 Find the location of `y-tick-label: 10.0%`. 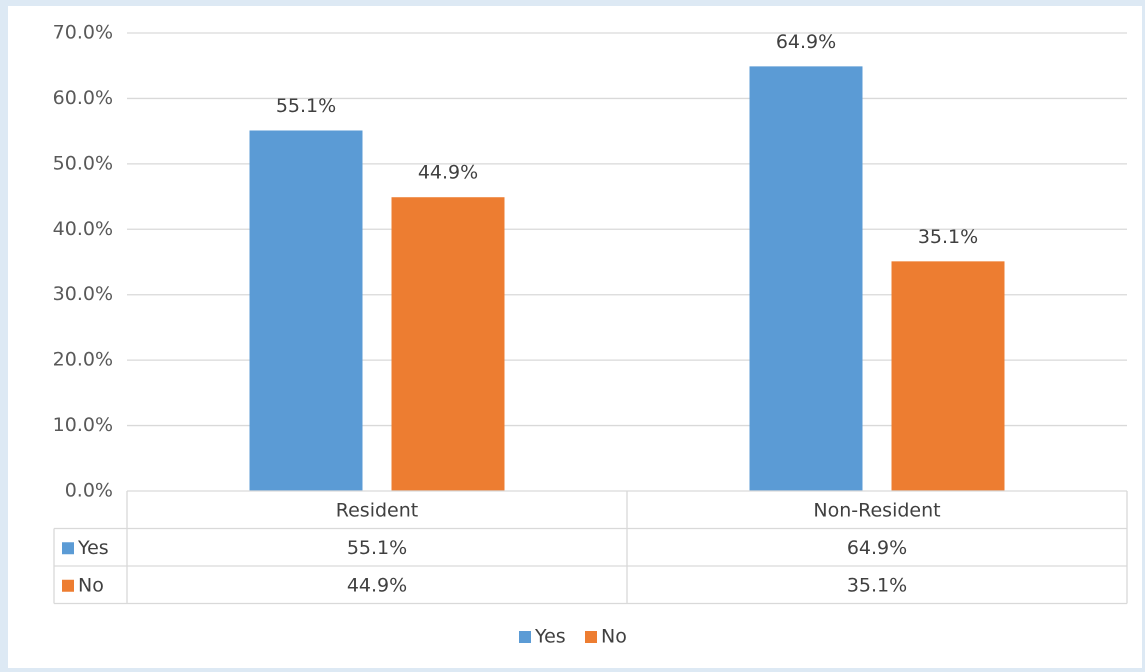

y-tick-label: 10.0% is located at coordinates (83, 425).